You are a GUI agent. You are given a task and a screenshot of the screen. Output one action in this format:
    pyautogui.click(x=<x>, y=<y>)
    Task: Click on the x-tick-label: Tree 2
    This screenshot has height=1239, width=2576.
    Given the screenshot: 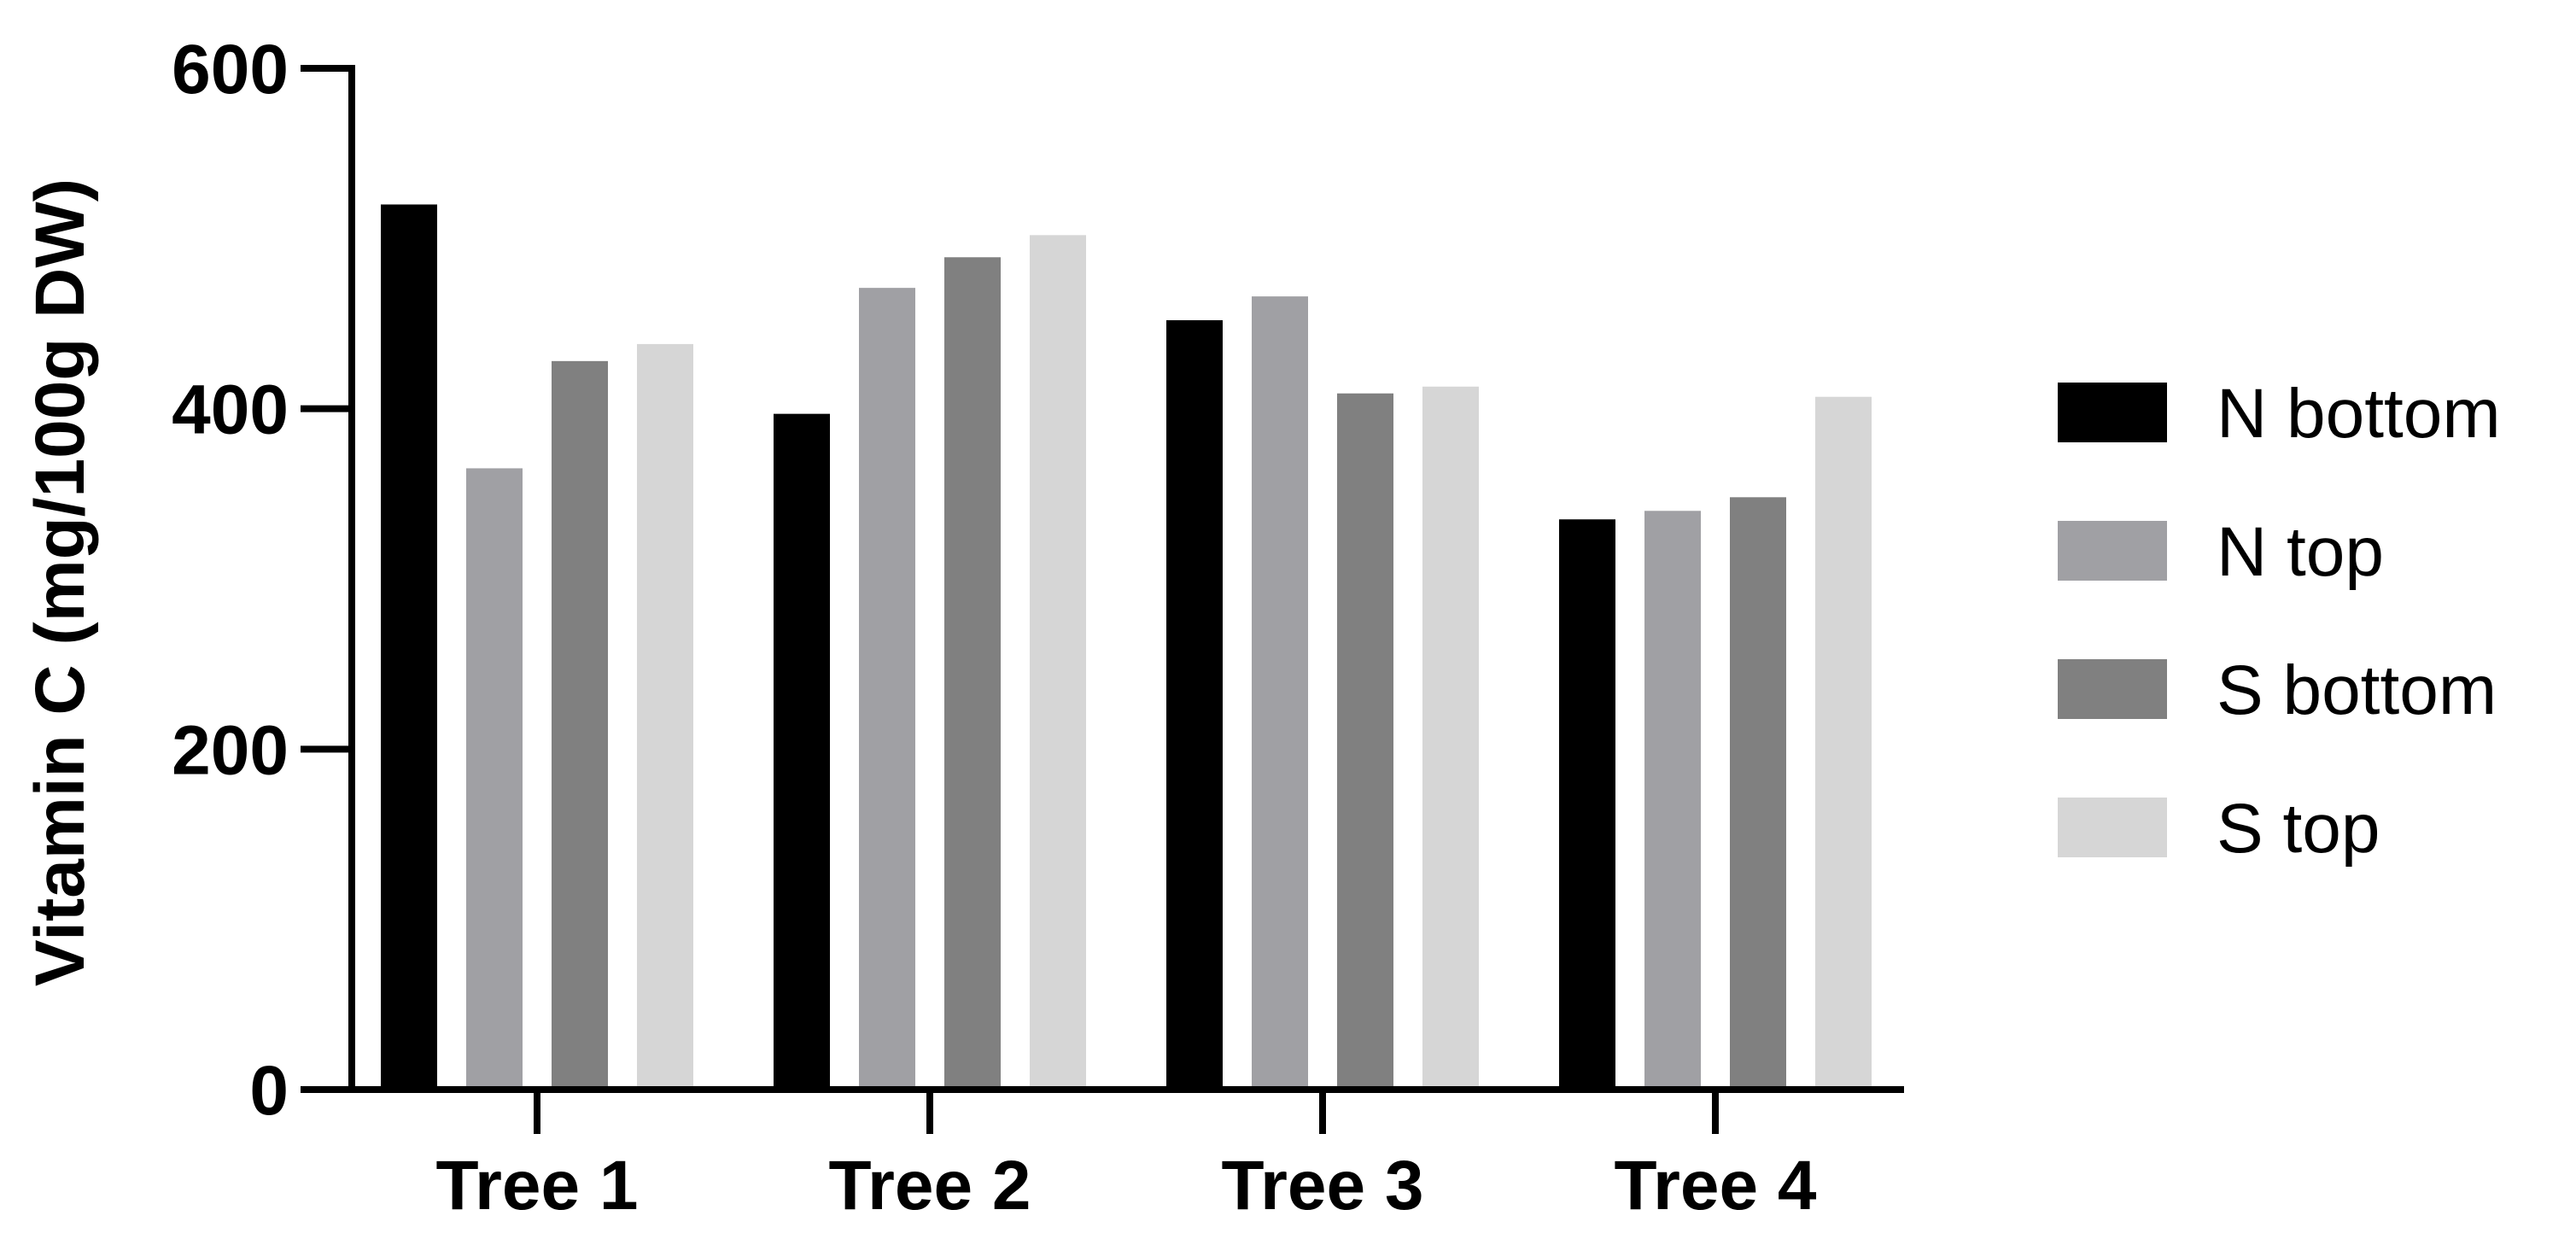 What is the action you would take?
    pyautogui.click(x=929, y=1185)
    